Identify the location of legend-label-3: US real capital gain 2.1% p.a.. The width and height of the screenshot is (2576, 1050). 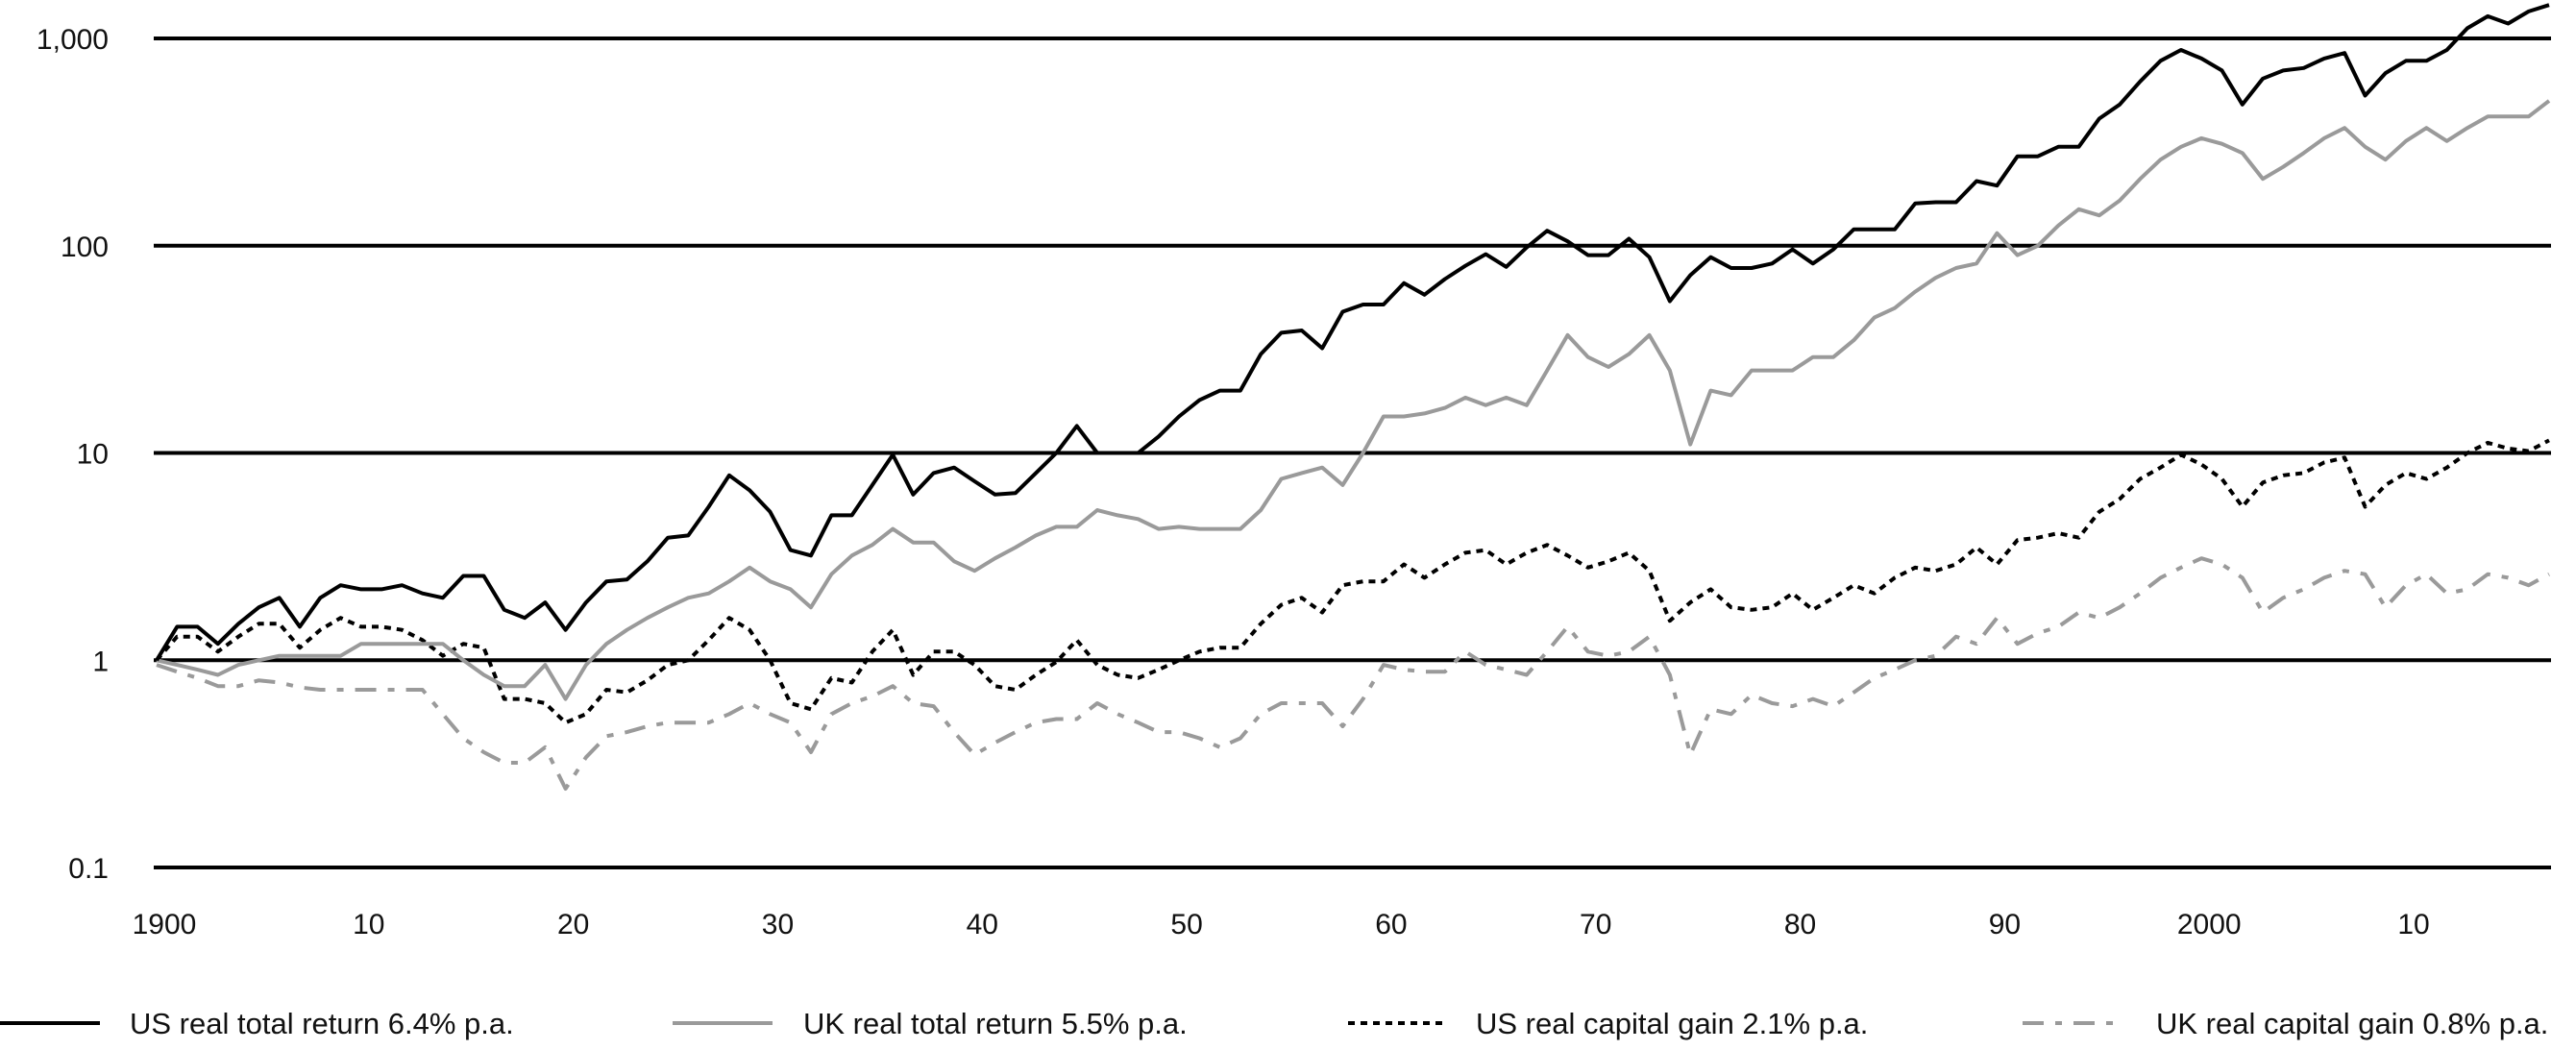
(1672, 1023).